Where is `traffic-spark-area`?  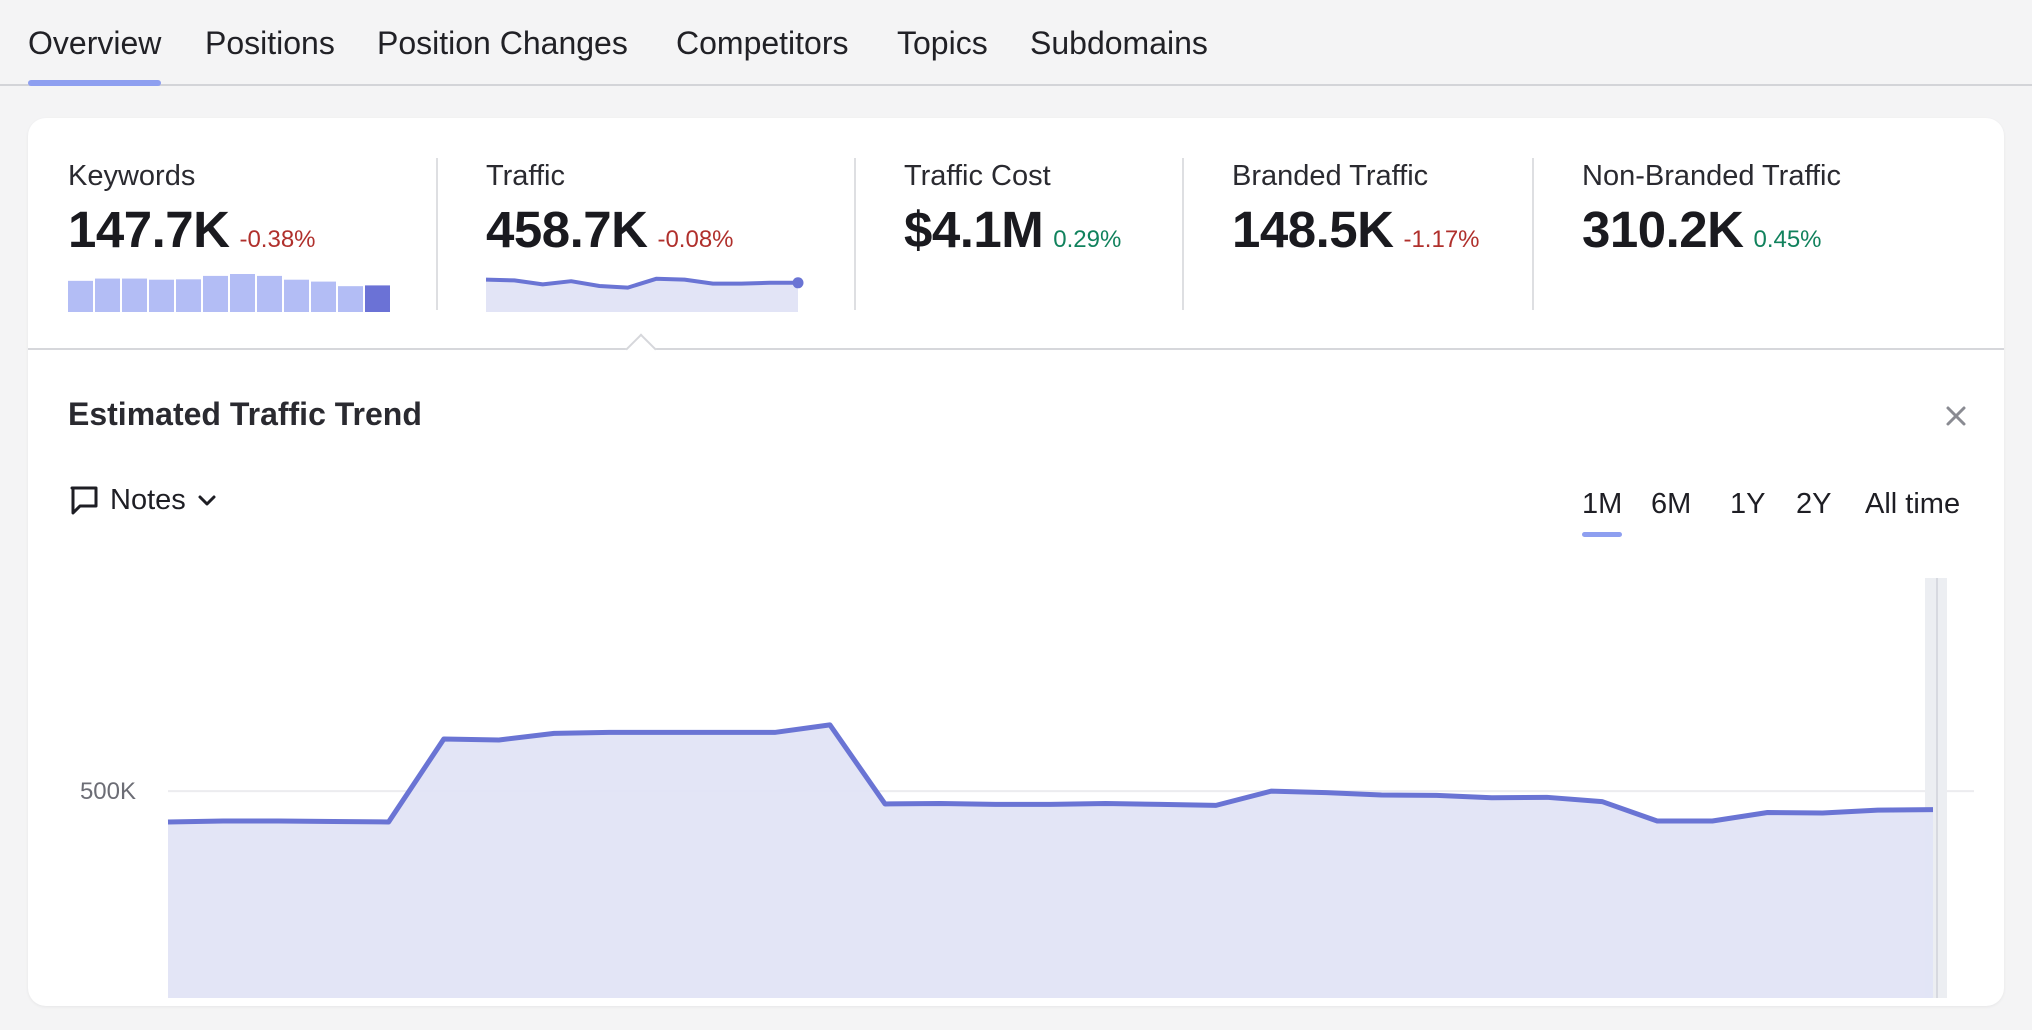
traffic-spark-area is located at coordinates (642, 295).